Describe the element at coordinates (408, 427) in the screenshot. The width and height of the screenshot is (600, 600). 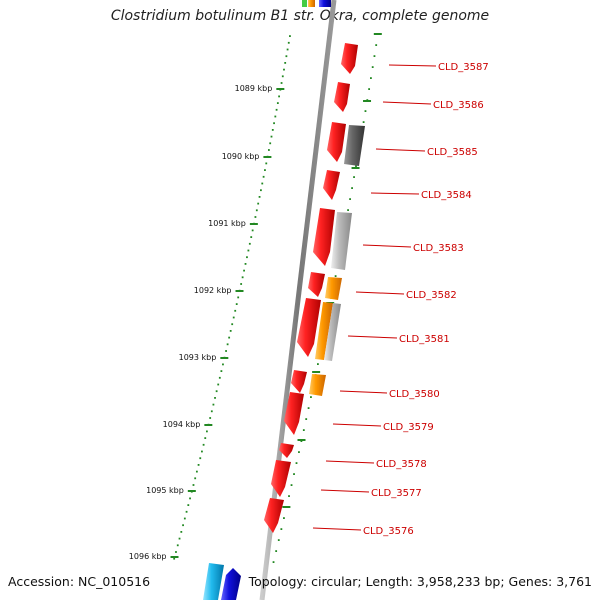
I see `gene-label: CLD_3579` at that location.